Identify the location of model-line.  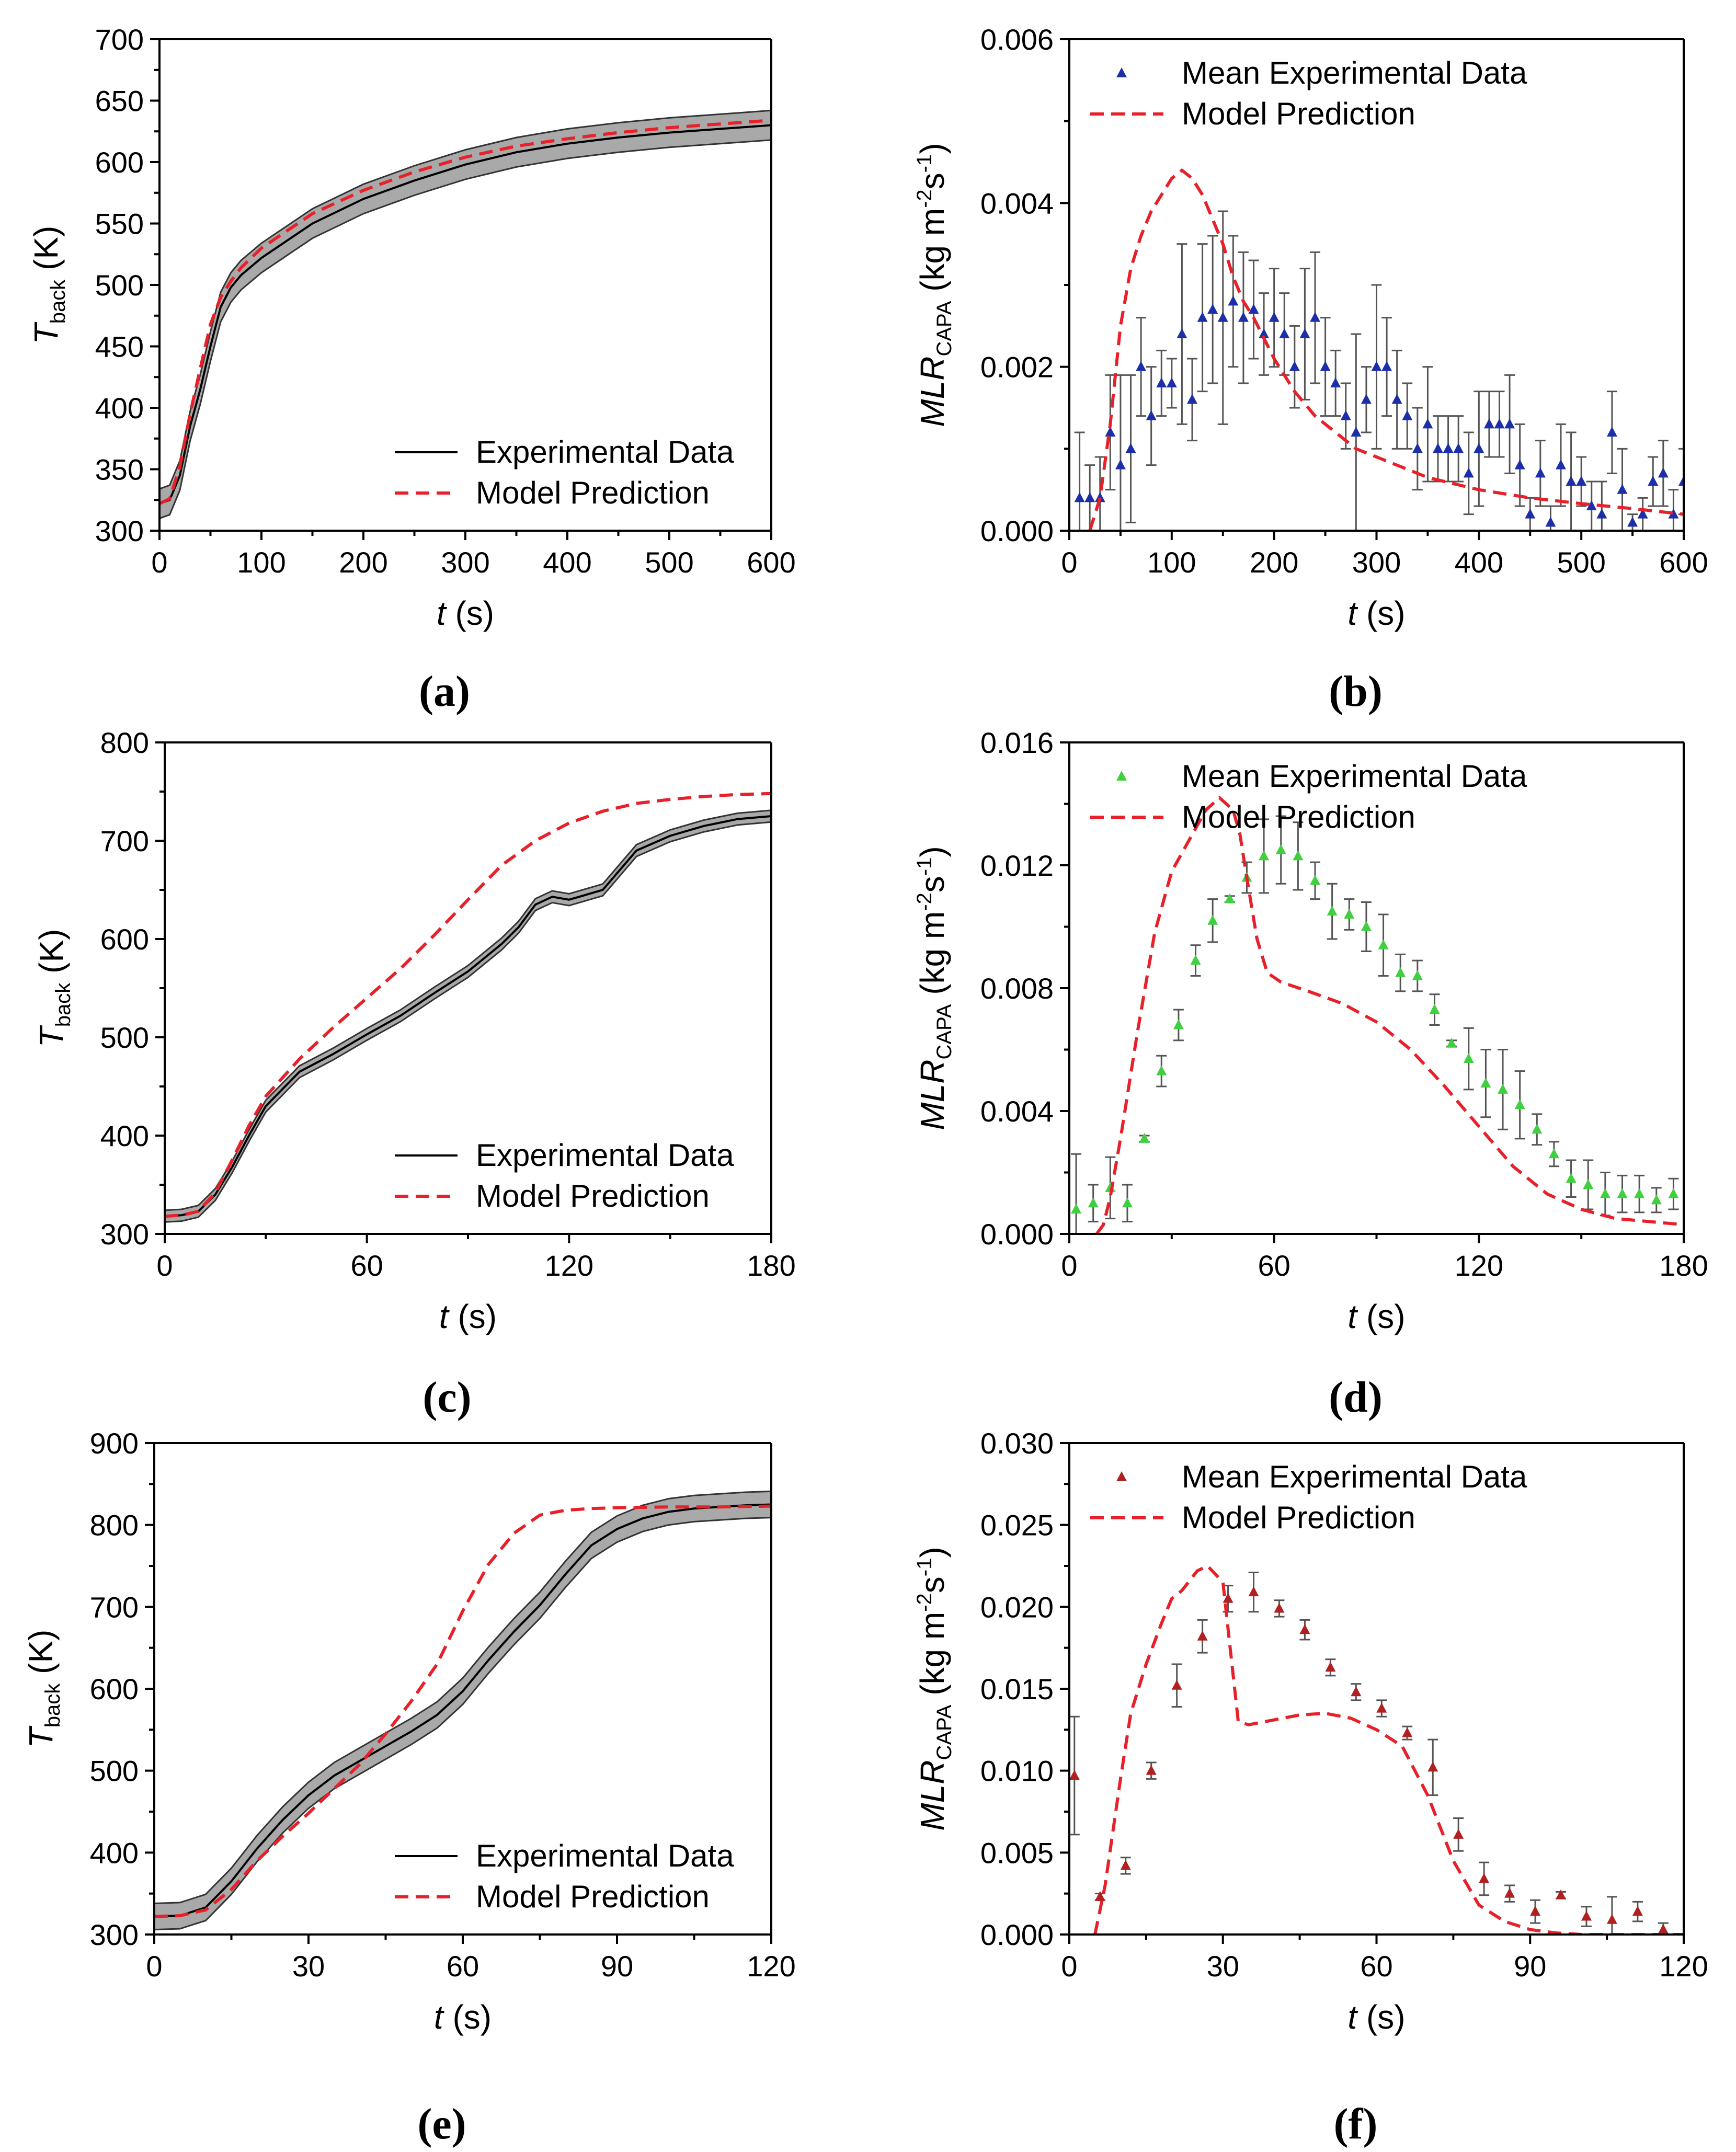
(465, 313).